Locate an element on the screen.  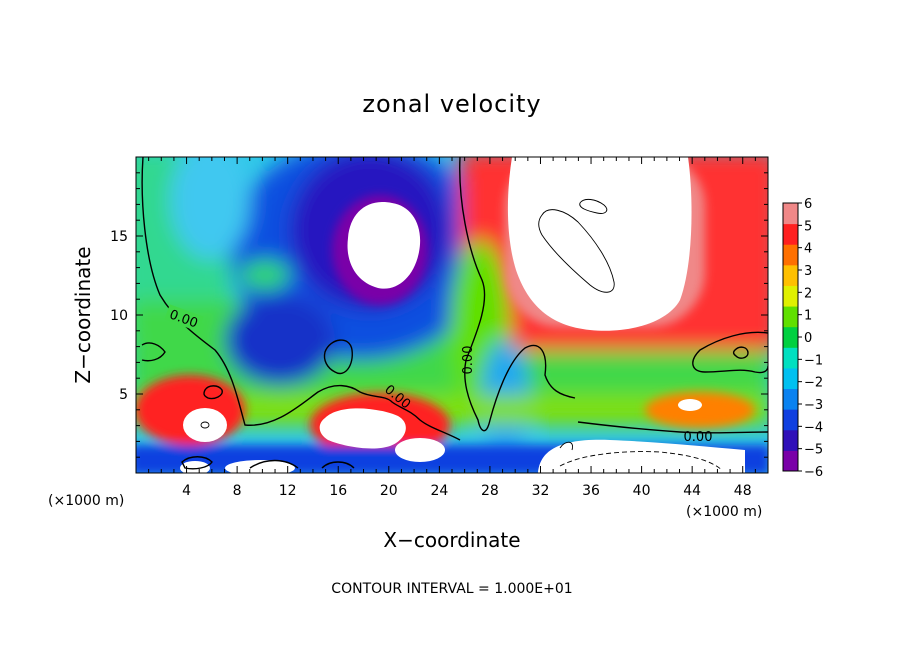
y-tick-label: 5 is located at coordinates (123, 395).